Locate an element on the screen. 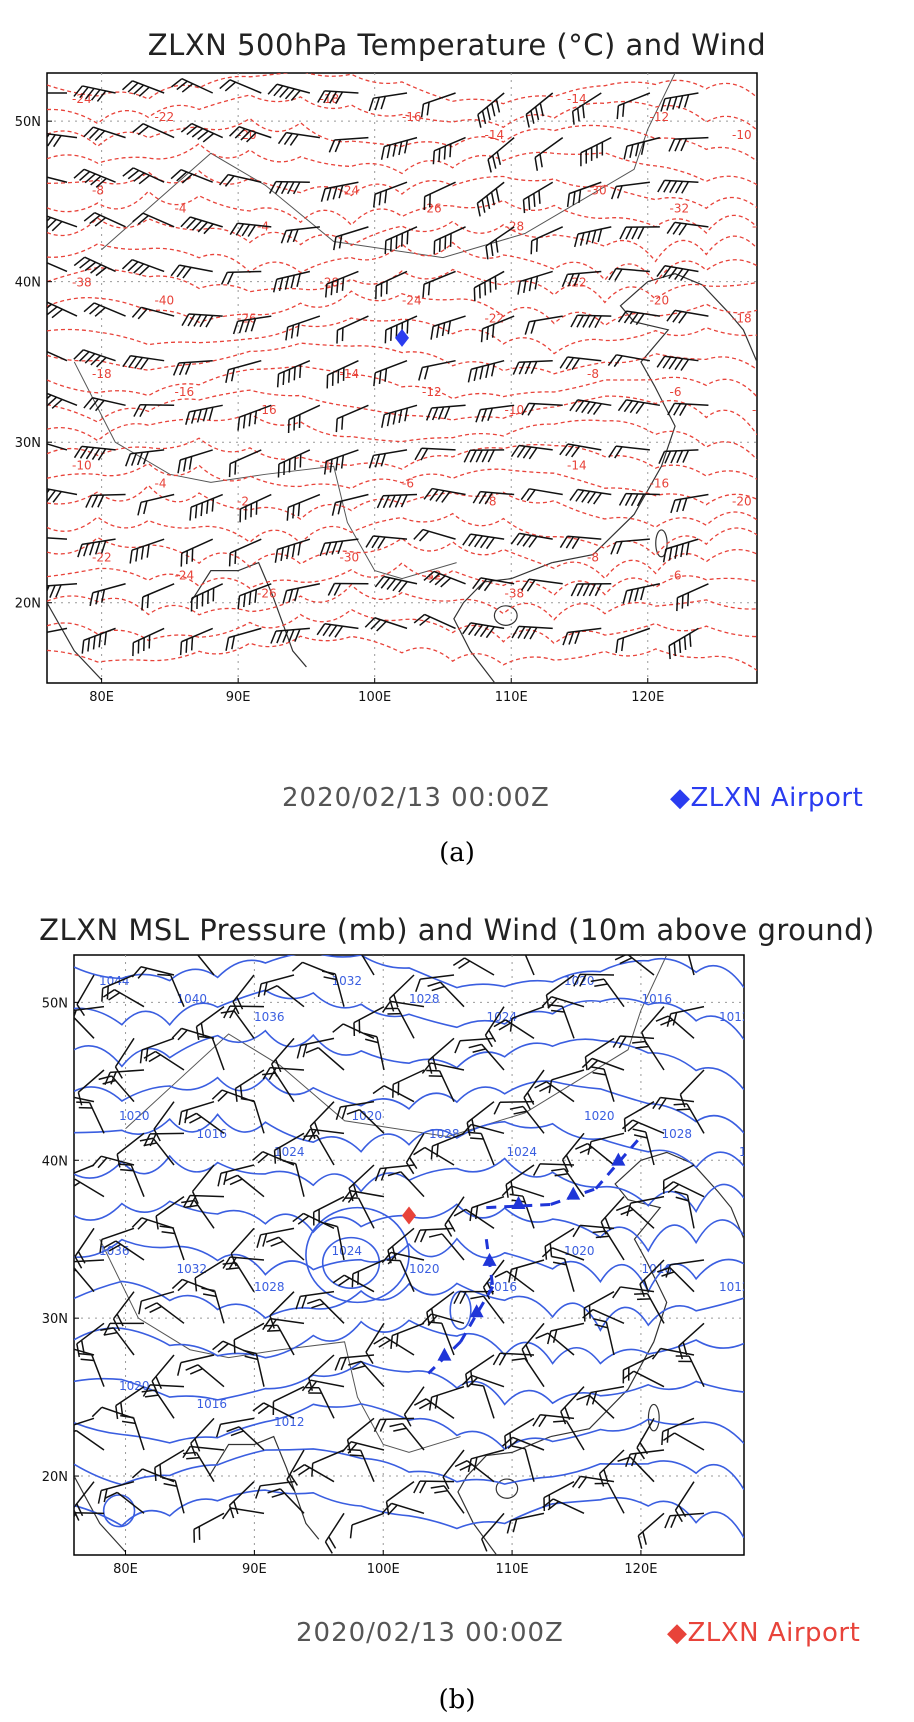 Image resolution: width=914 pixels, height=1722 pixels. panel-a-legend-label: ZLXN Airport is located at coordinates (777, 798).